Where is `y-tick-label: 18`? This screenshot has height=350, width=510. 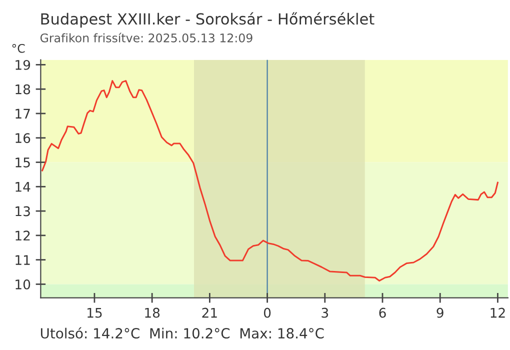 y-tick-label: 18 is located at coordinates (23, 89).